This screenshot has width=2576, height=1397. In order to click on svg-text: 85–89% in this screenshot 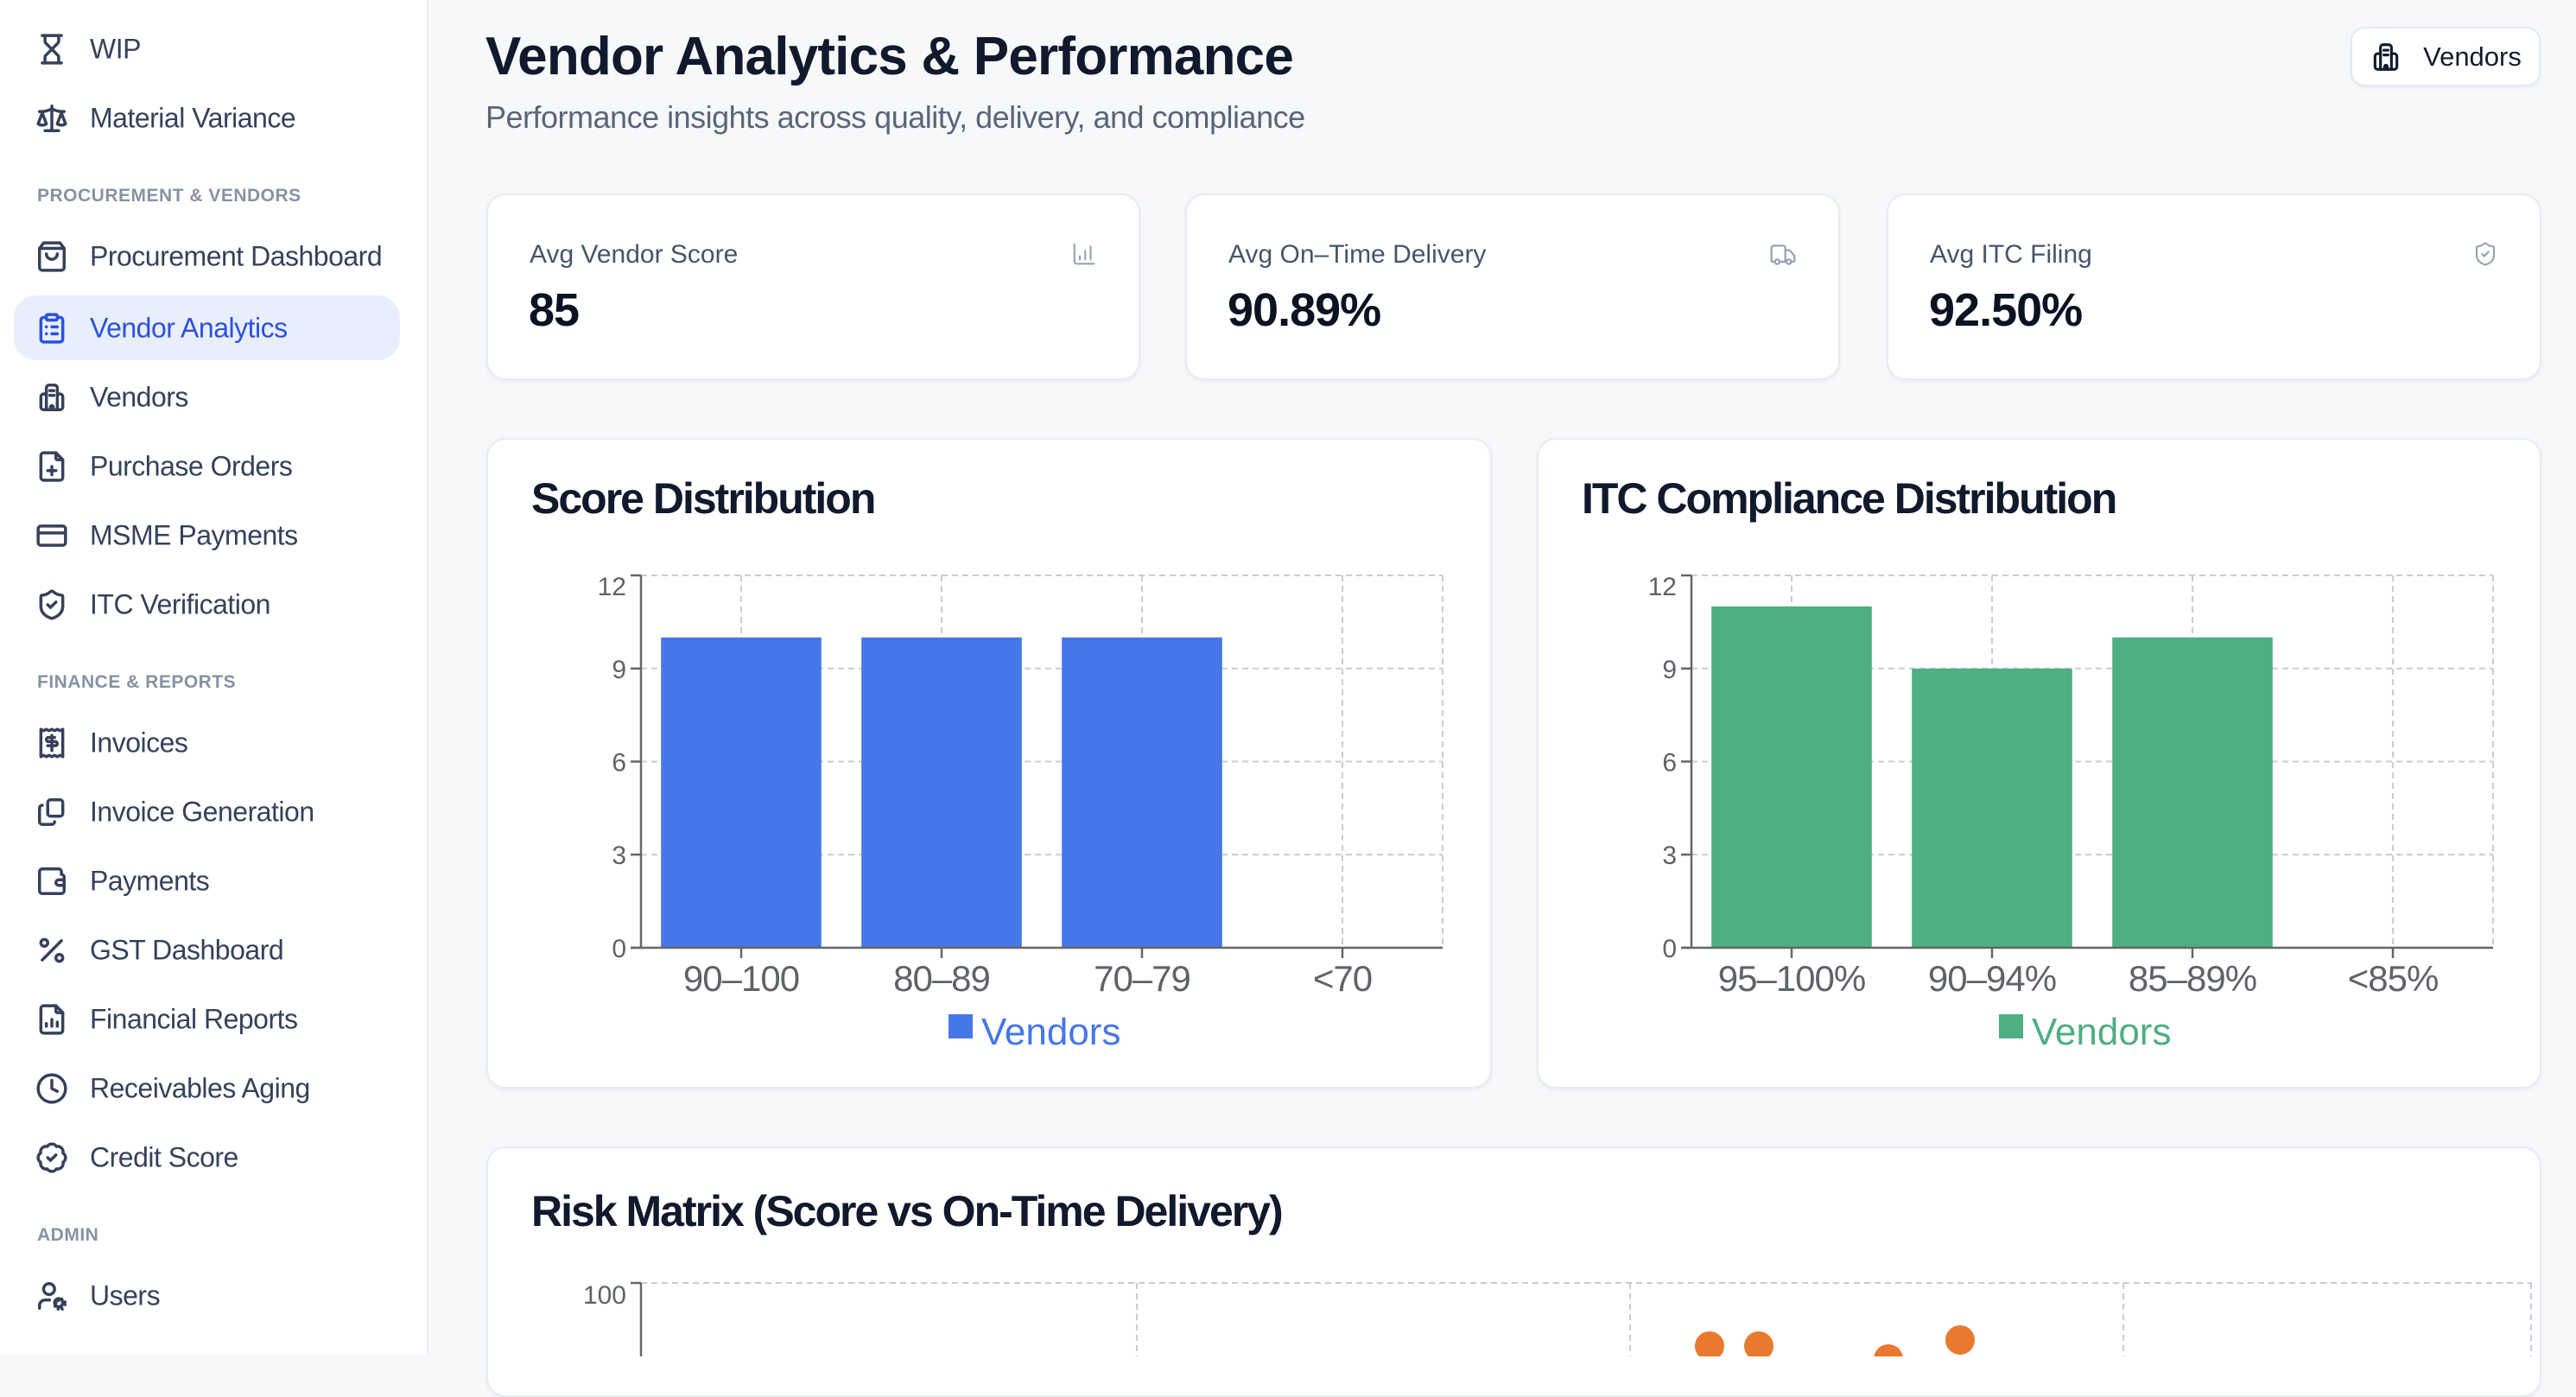, I will do `click(2192, 978)`.